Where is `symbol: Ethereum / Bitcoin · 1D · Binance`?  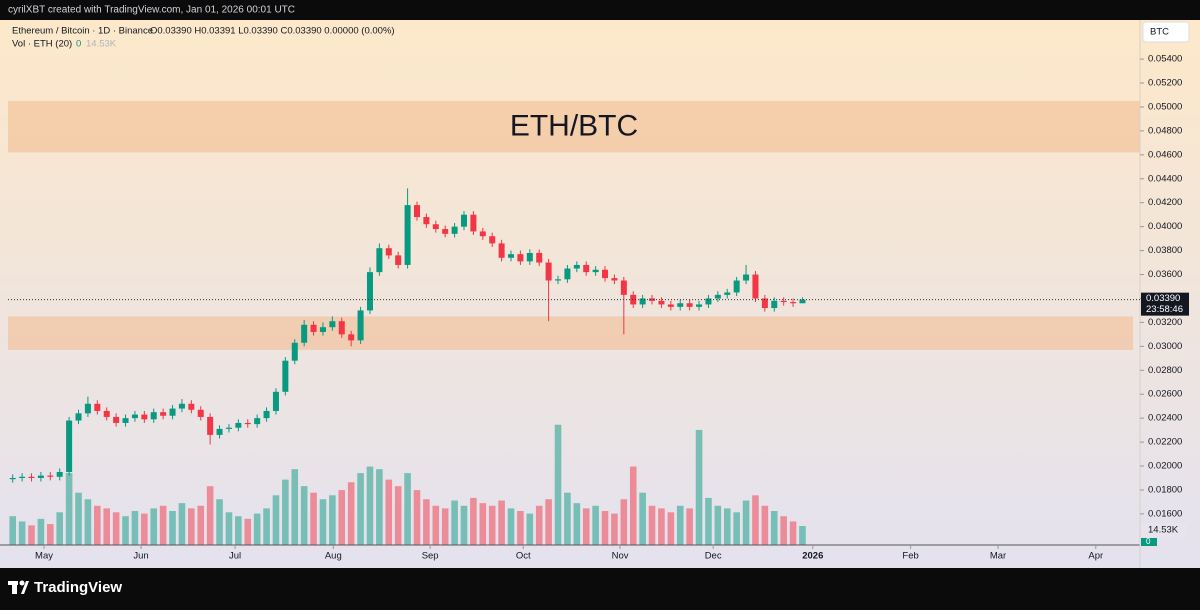
symbol: Ethereum / Bitcoin · 1D · Binance is located at coordinates (82, 31).